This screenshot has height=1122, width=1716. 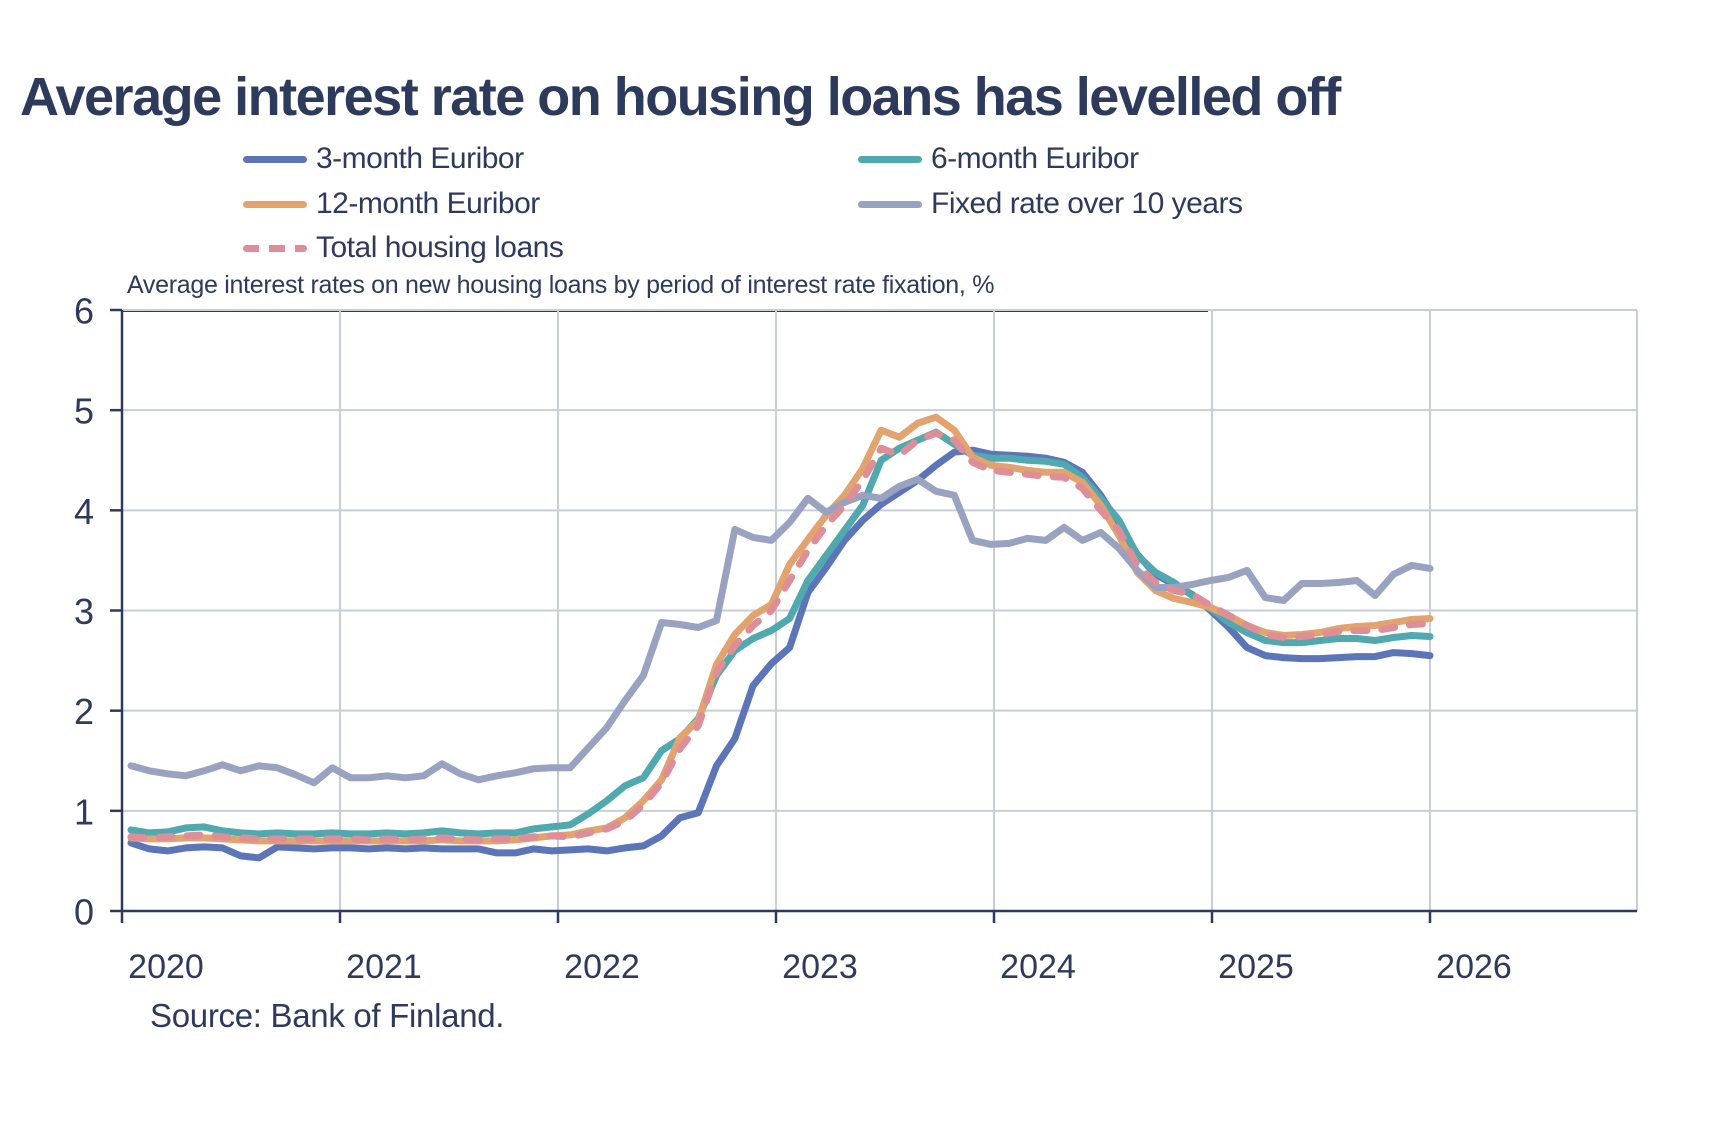 What do you see at coordinates (1035, 158) in the screenshot?
I see `legend-label: 6-month Euribor` at bounding box center [1035, 158].